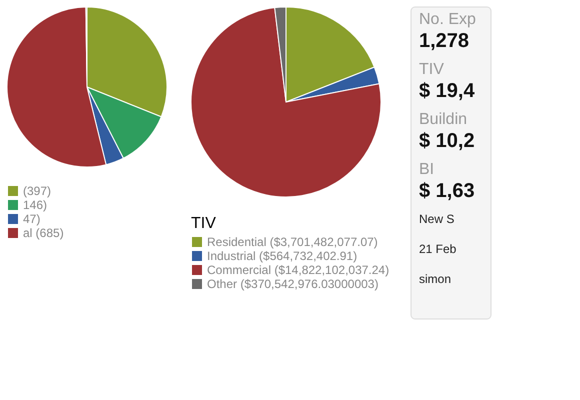  I want to click on legend-label: Other ($370,542,976.03000003), so click(292, 284).